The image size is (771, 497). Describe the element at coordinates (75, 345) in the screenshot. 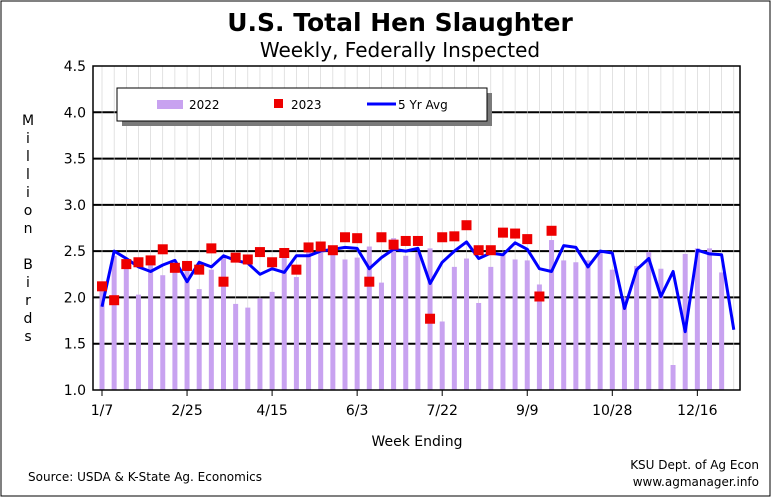

I see `y-tick-label: 1.5` at that location.